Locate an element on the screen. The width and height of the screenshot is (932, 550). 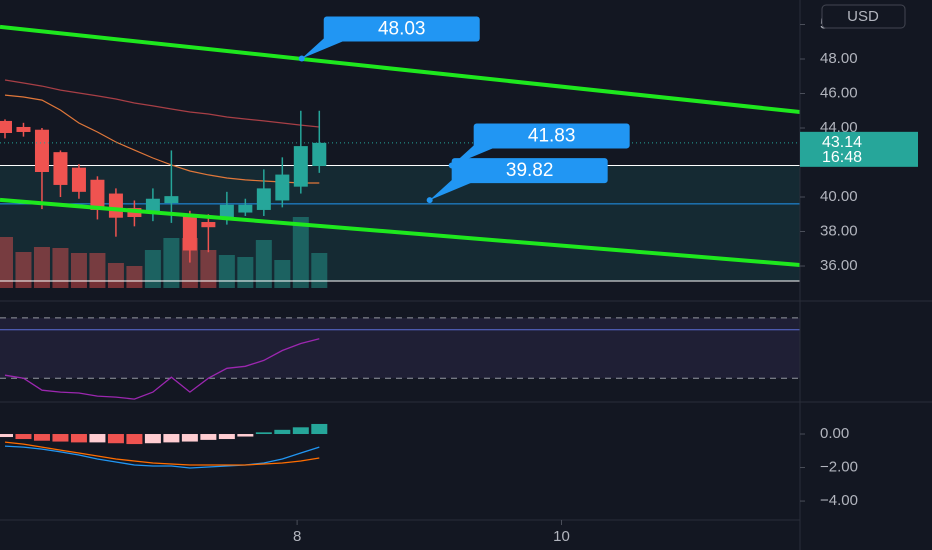
y-tick-label: 40.00 is located at coordinates (839, 196).